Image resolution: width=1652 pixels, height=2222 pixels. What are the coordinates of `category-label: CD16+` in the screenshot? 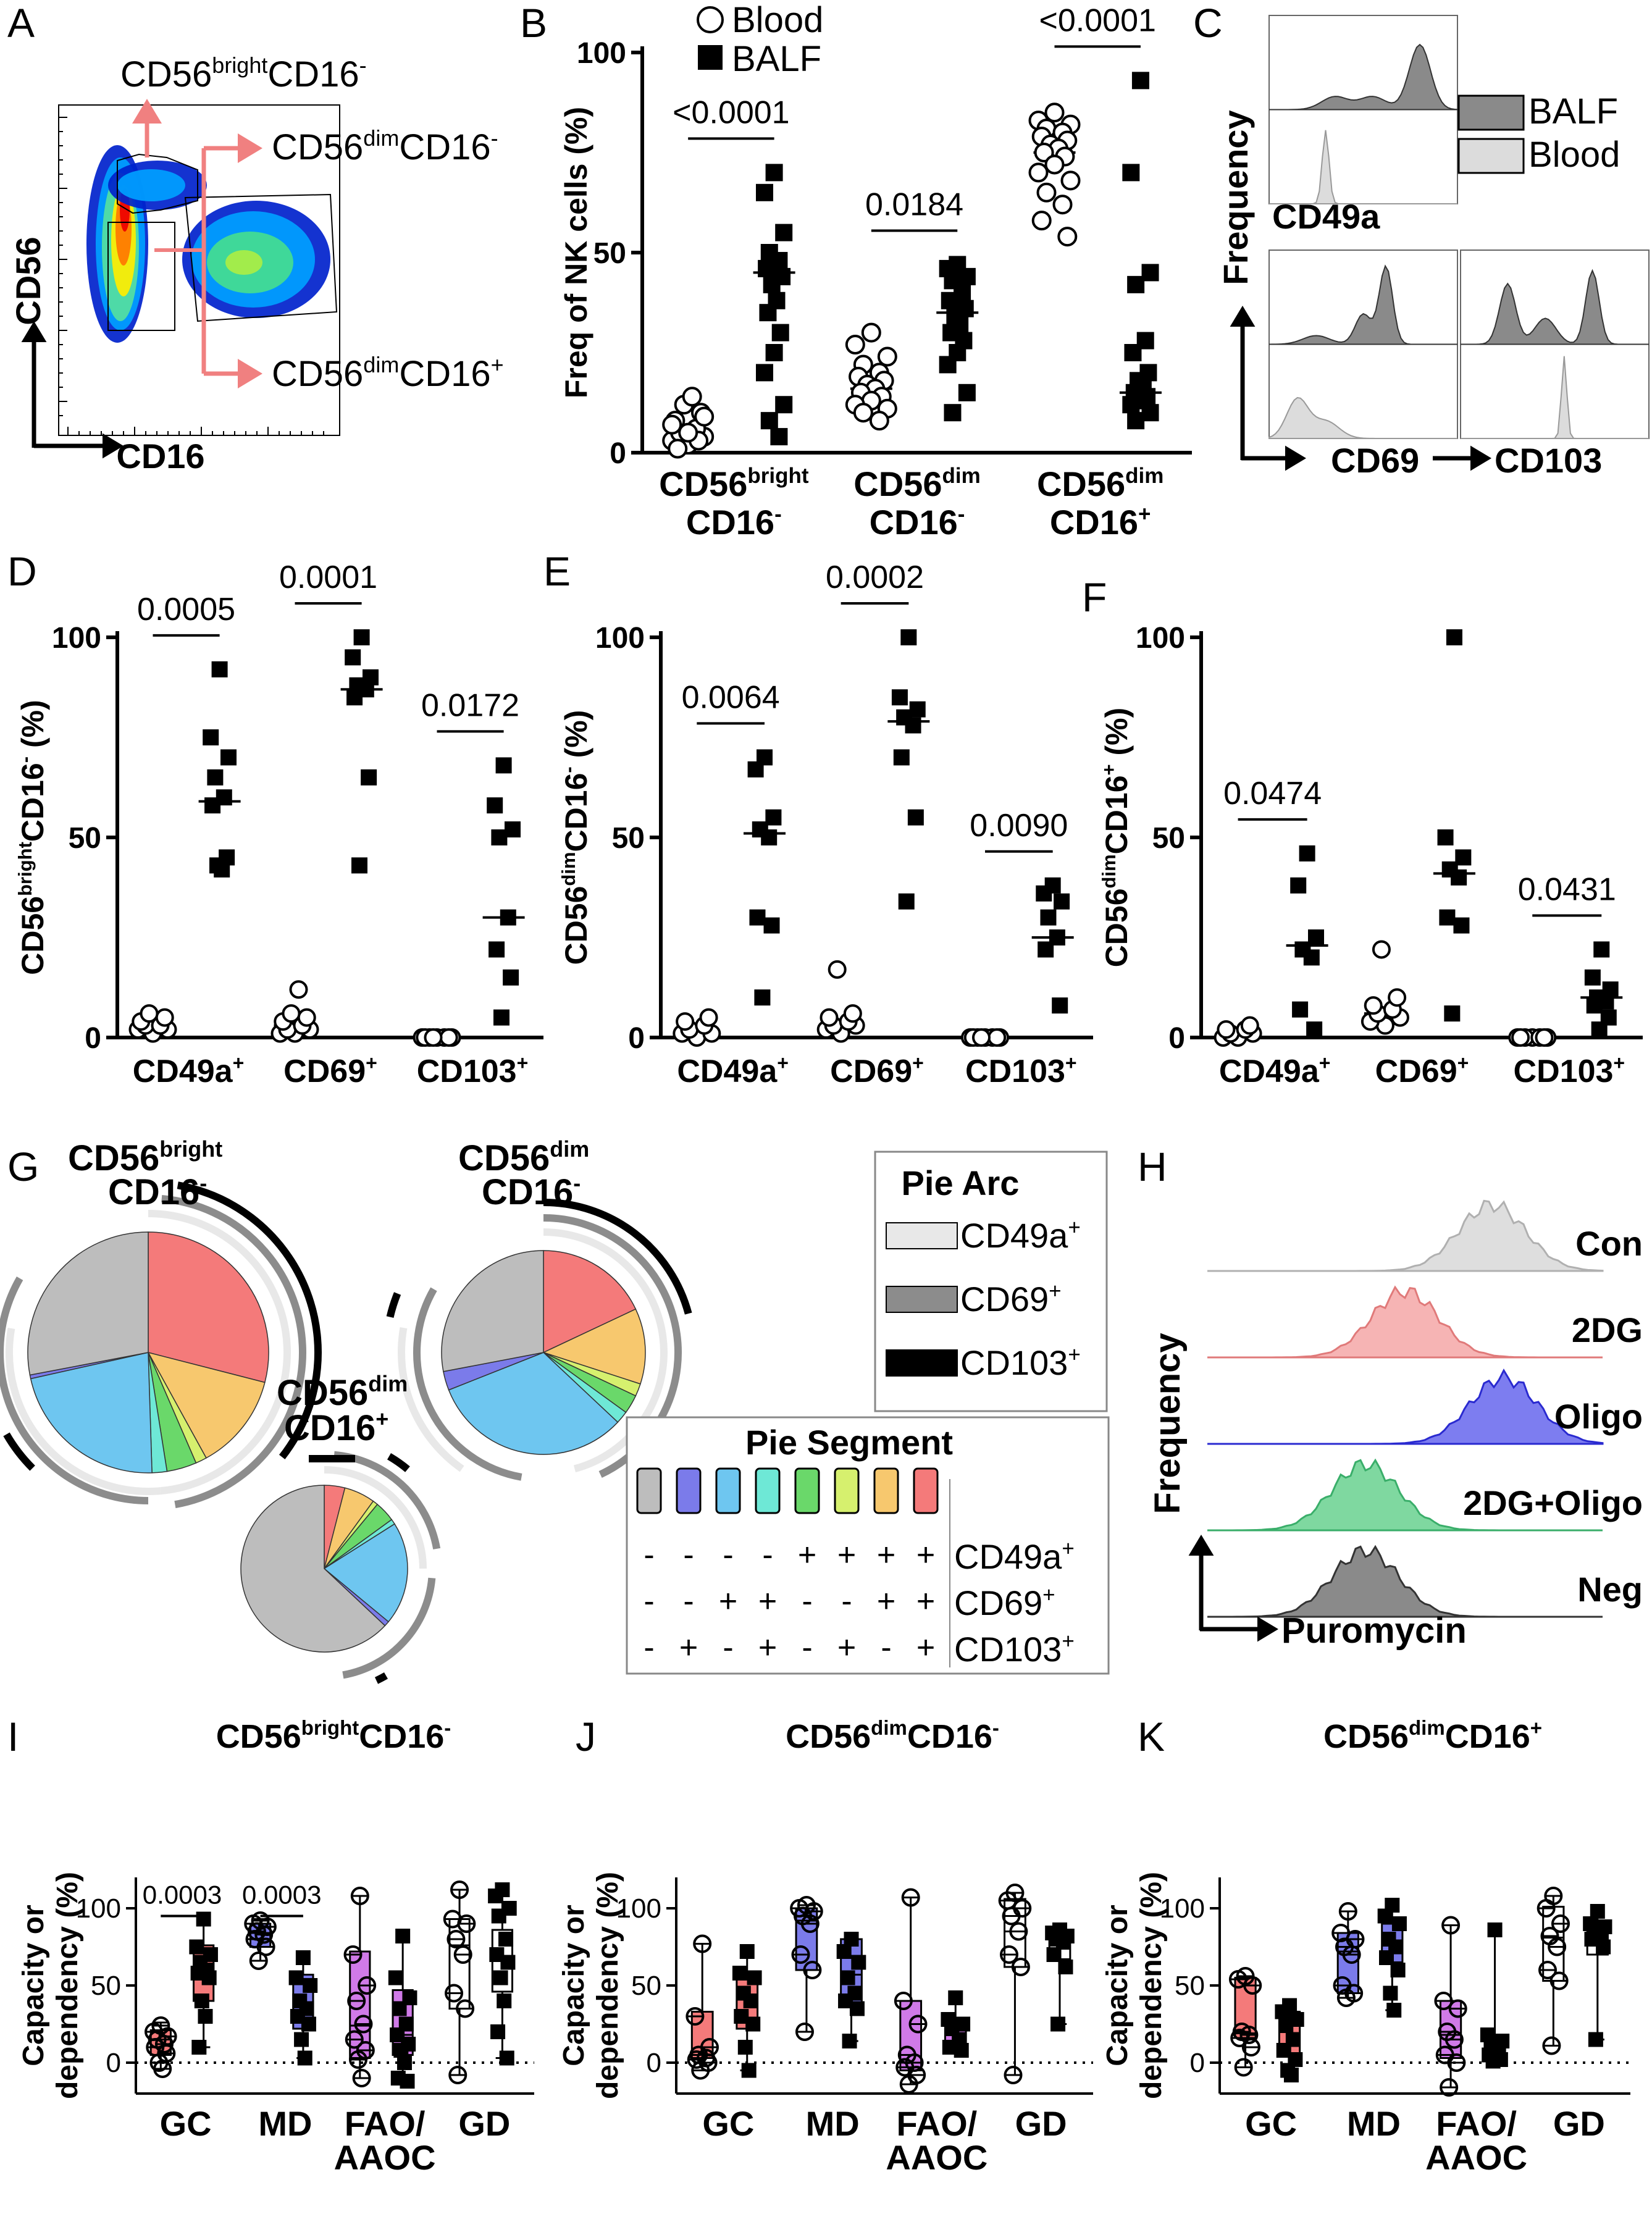 It's located at (1100, 522).